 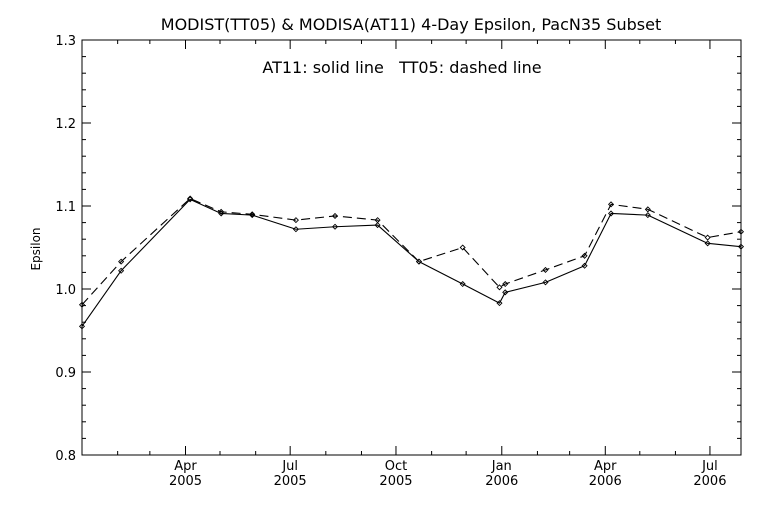 What do you see at coordinates (65, 207) in the screenshot?
I see `y-tick-label: 1.1` at bounding box center [65, 207].